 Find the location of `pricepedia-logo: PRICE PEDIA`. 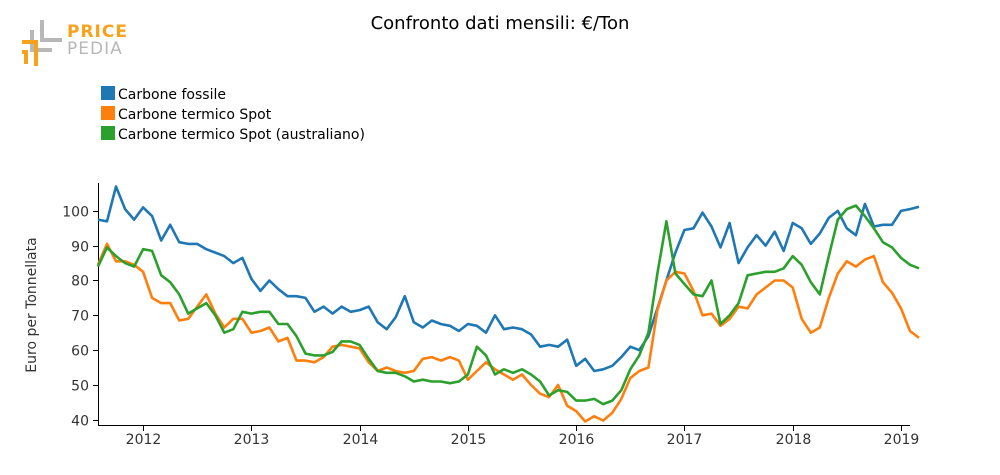

pricepedia-logo: PRICE PEDIA is located at coordinates (75, 43).